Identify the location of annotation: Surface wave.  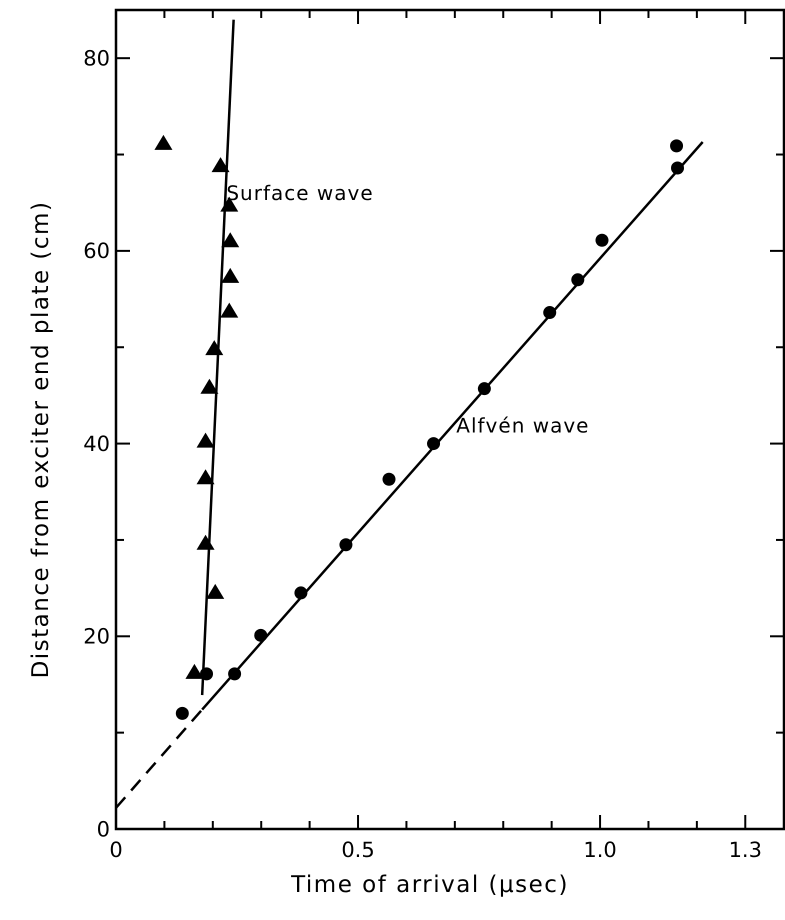
(300, 193).